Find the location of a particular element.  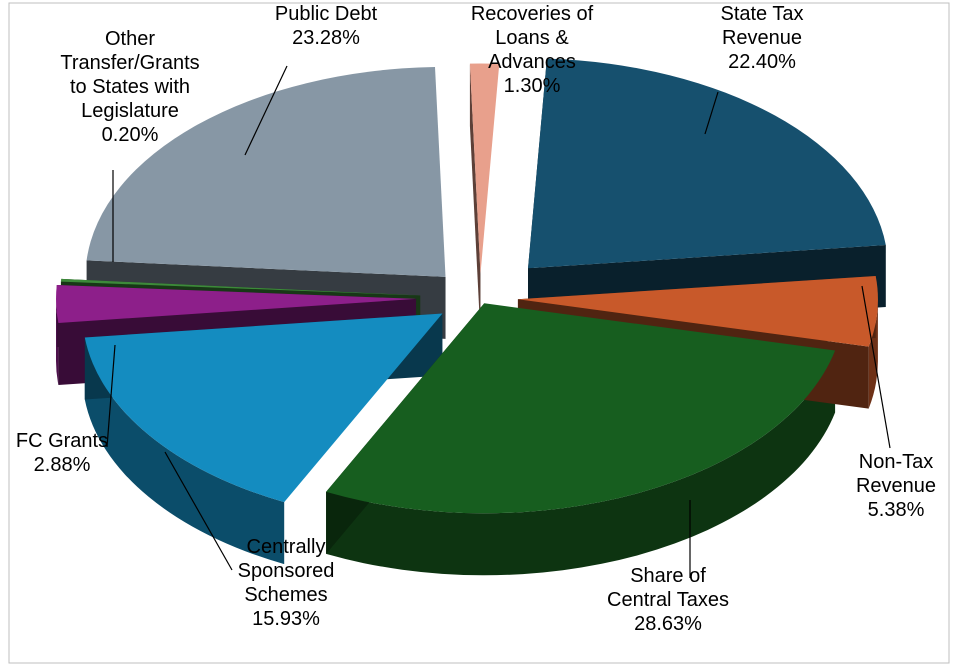

data-label-line: Advances is located at coordinates (532, 62).